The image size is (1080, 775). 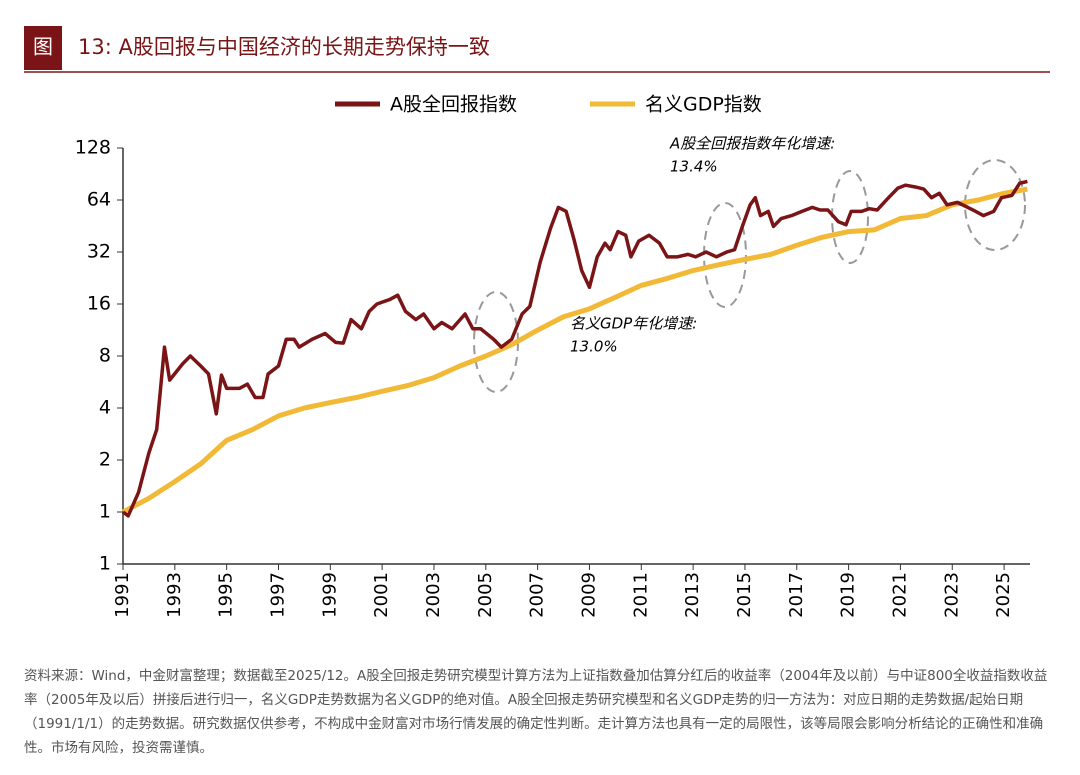 What do you see at coordinates (640, 595) in the screenshot?
I see `x-tick-label: 2011` at bounding box center [640, 595].